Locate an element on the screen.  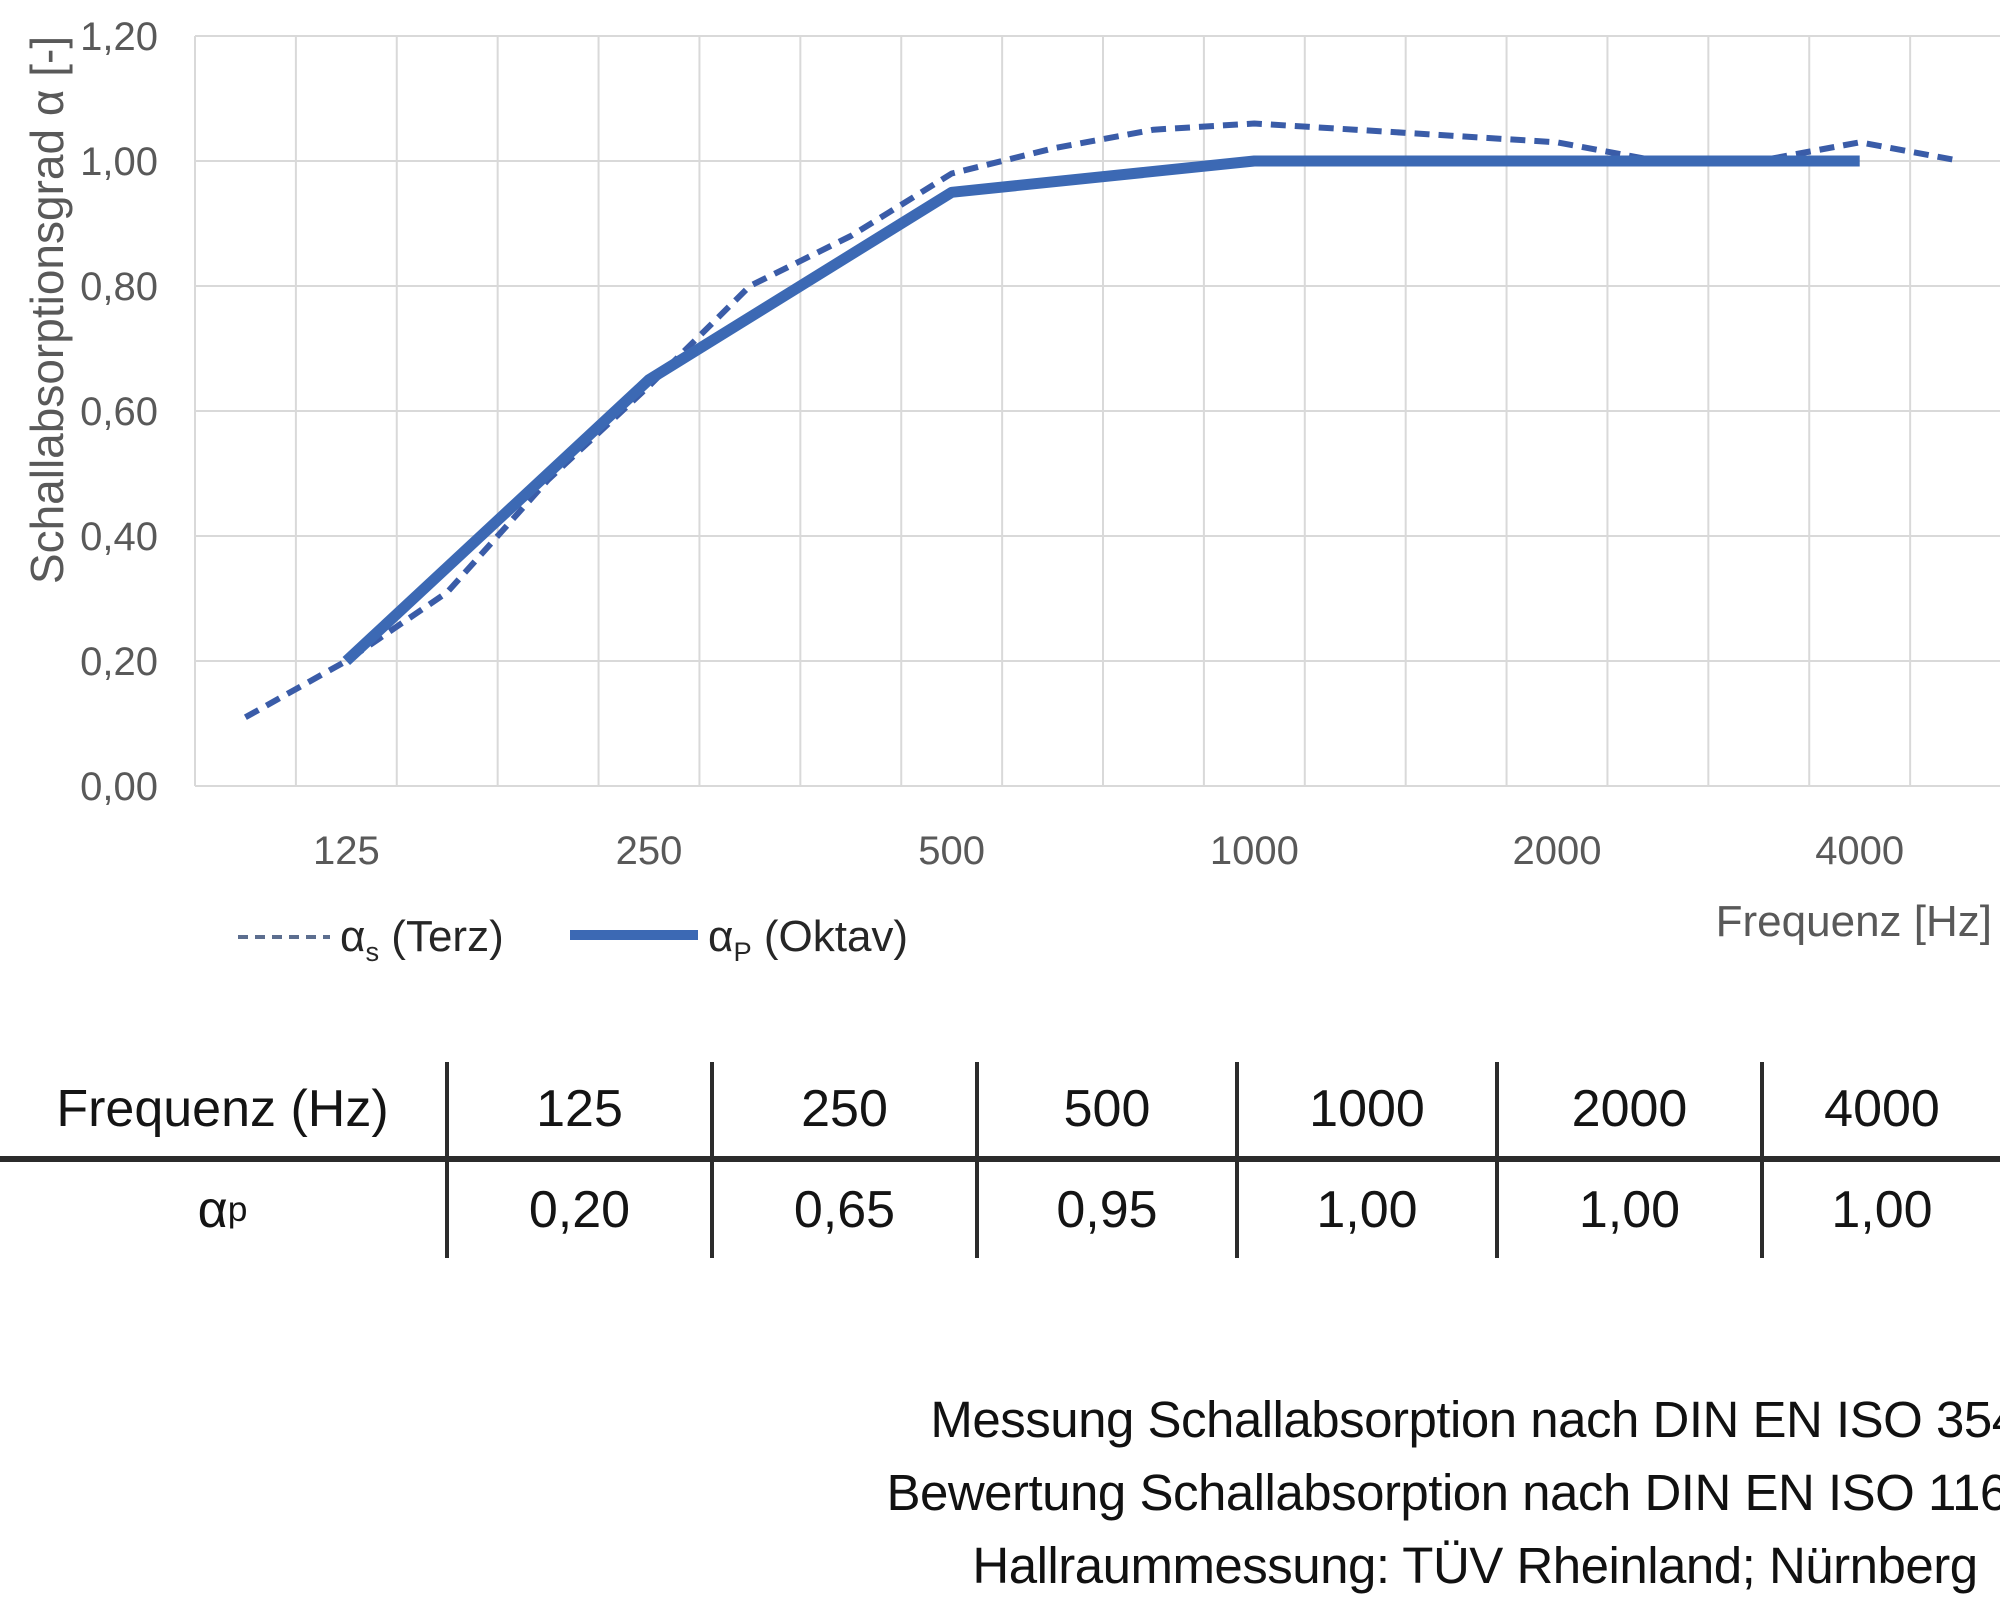
legend-oktav-symbol: α is located at coordinates (721, 936).